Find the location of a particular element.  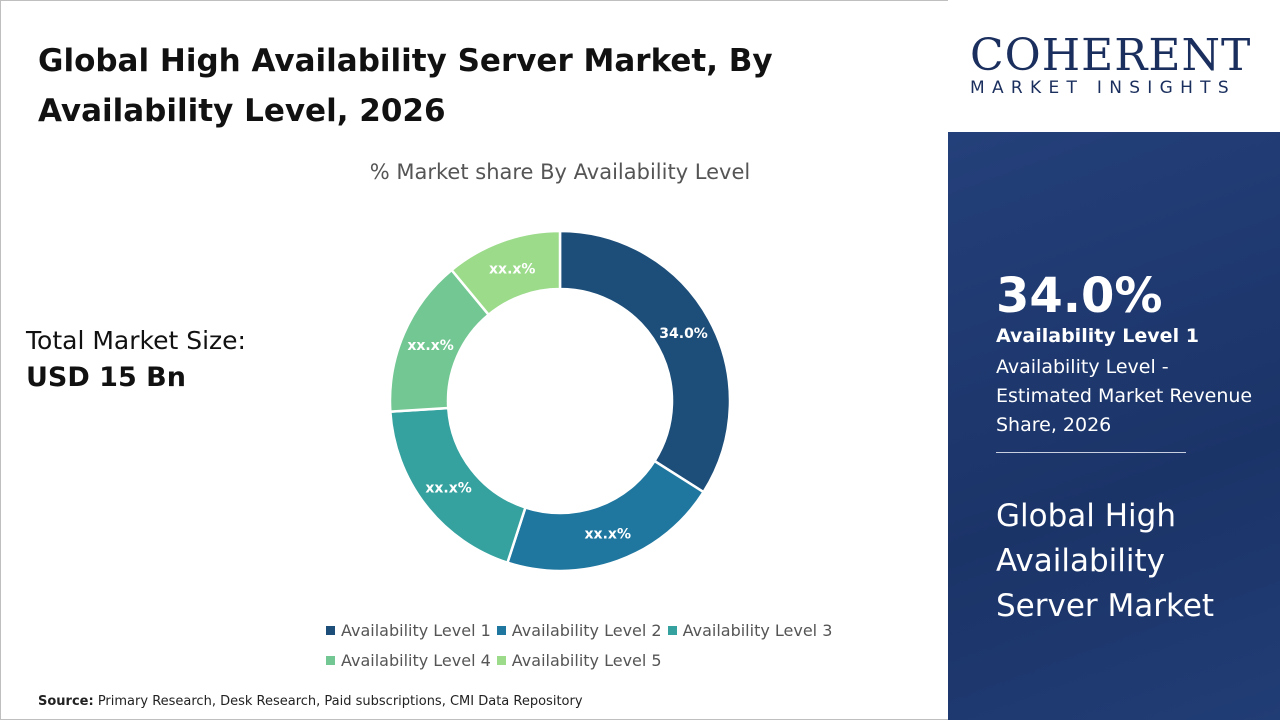

legend-item: Availability Level 3 is located at coordinates (750, 631).